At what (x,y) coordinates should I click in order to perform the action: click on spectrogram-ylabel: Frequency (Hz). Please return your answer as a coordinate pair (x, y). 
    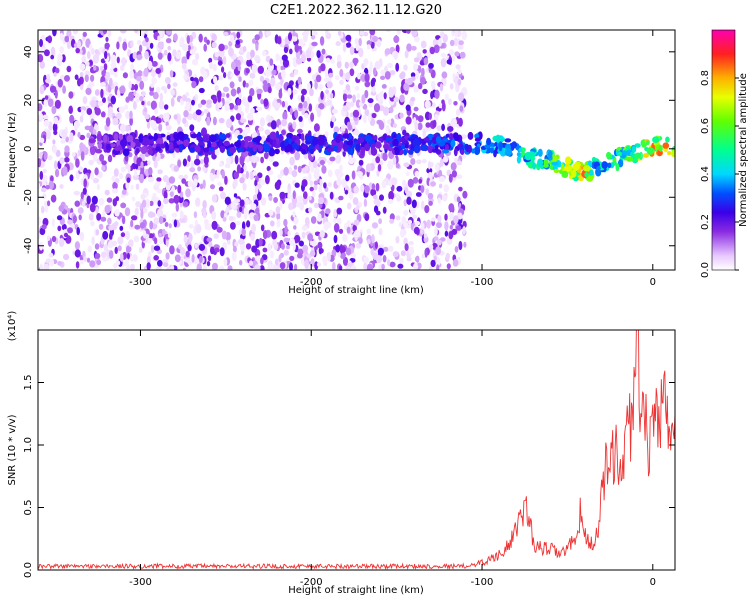
    Looking at the image, I should click on (12, 150).